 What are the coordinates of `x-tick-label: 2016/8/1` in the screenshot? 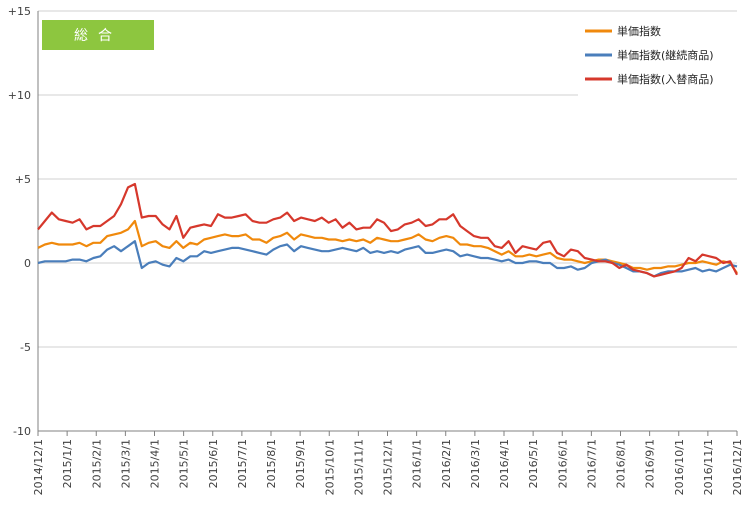 It's located at (621, 463).